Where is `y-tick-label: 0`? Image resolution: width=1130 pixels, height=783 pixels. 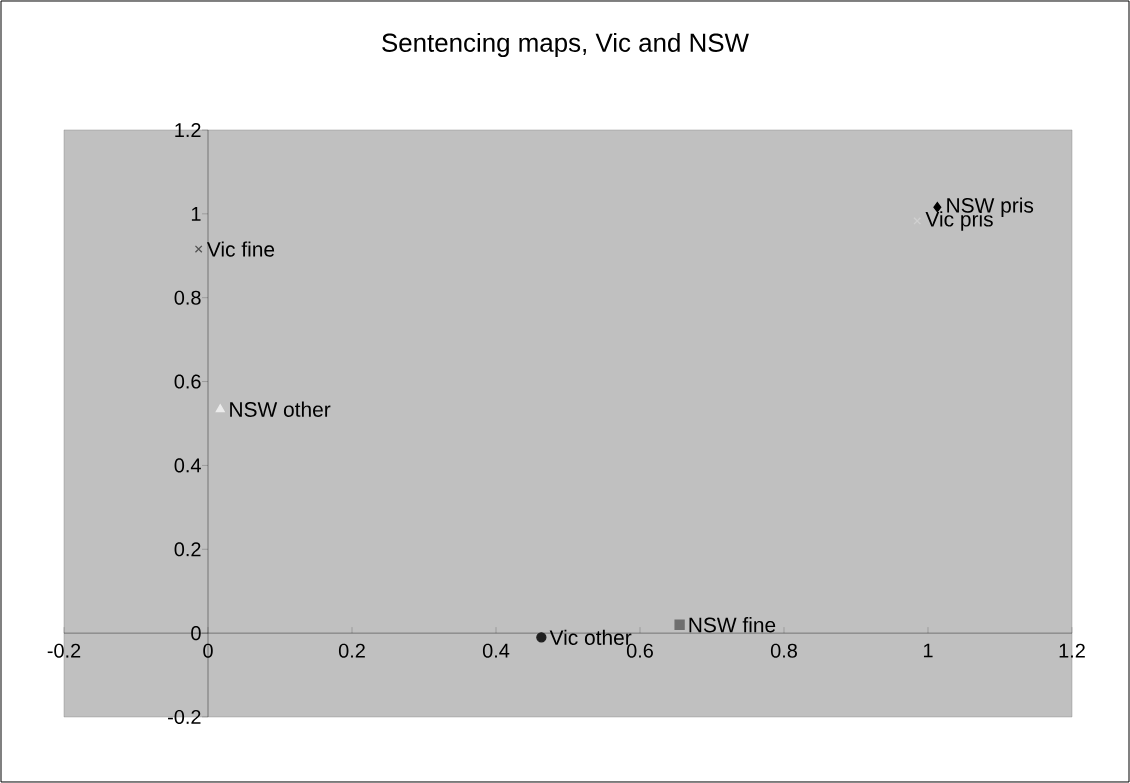
y-tick-label: 0 is located at coordinates (196, 633).